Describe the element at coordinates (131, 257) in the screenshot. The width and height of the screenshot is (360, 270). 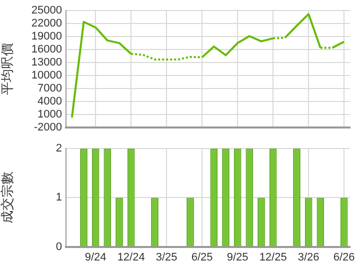
I see `x-tick-label: 12/24` at that location.